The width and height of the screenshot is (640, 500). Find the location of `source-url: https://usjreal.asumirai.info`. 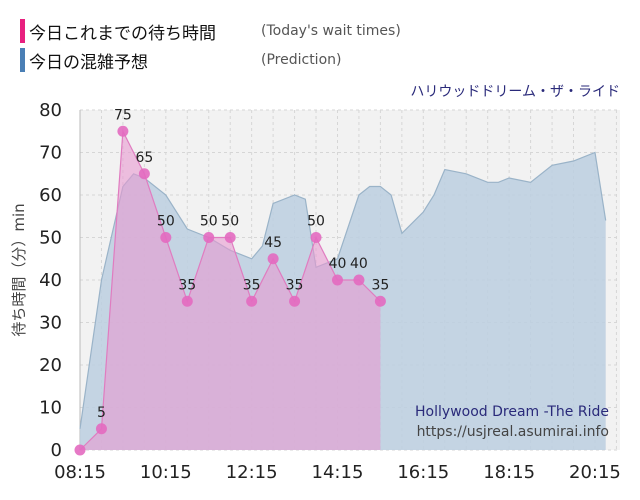

source-url: https://usjreal.asumirai.info is located at coordinates (513, 432).